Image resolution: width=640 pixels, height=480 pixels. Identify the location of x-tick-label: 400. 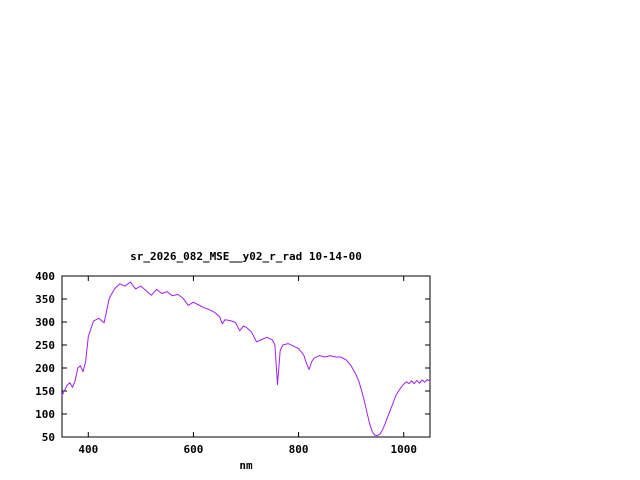
(88, 449).